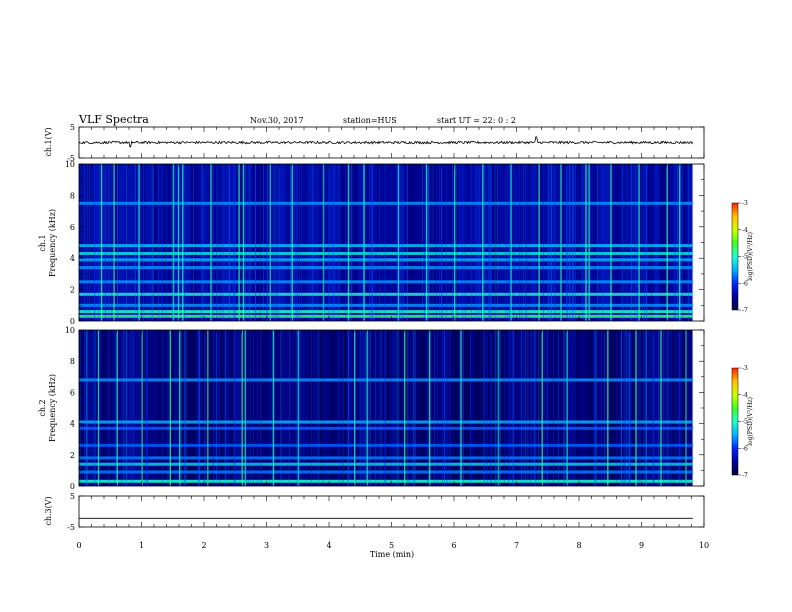 This screenshot has width=792, height=612. I want to click on x-axis-label: Time (min), so click(392, 554).